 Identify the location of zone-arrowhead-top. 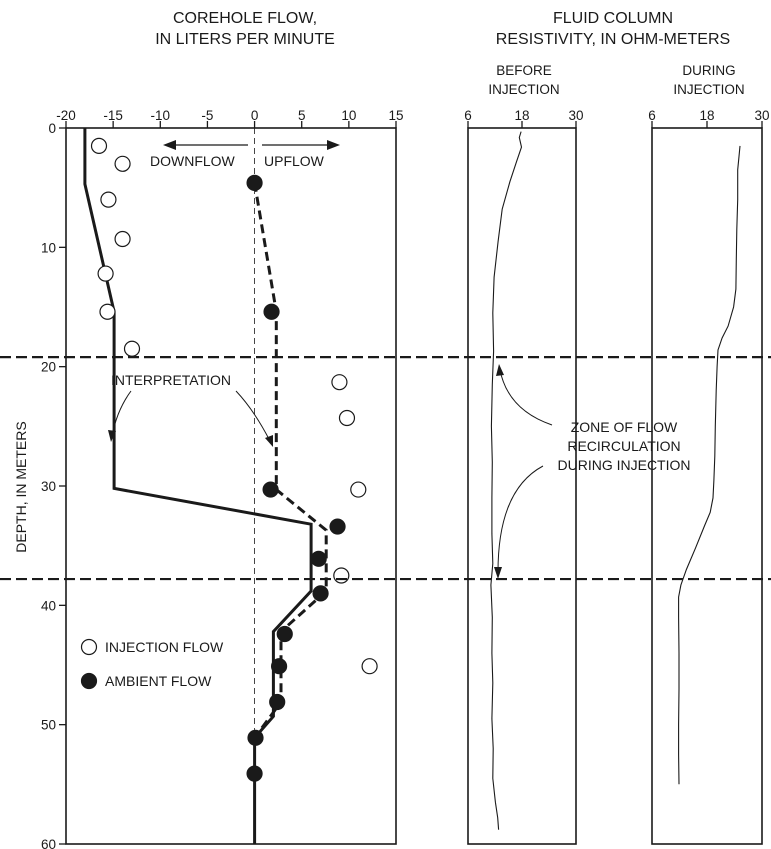
(500, 370).